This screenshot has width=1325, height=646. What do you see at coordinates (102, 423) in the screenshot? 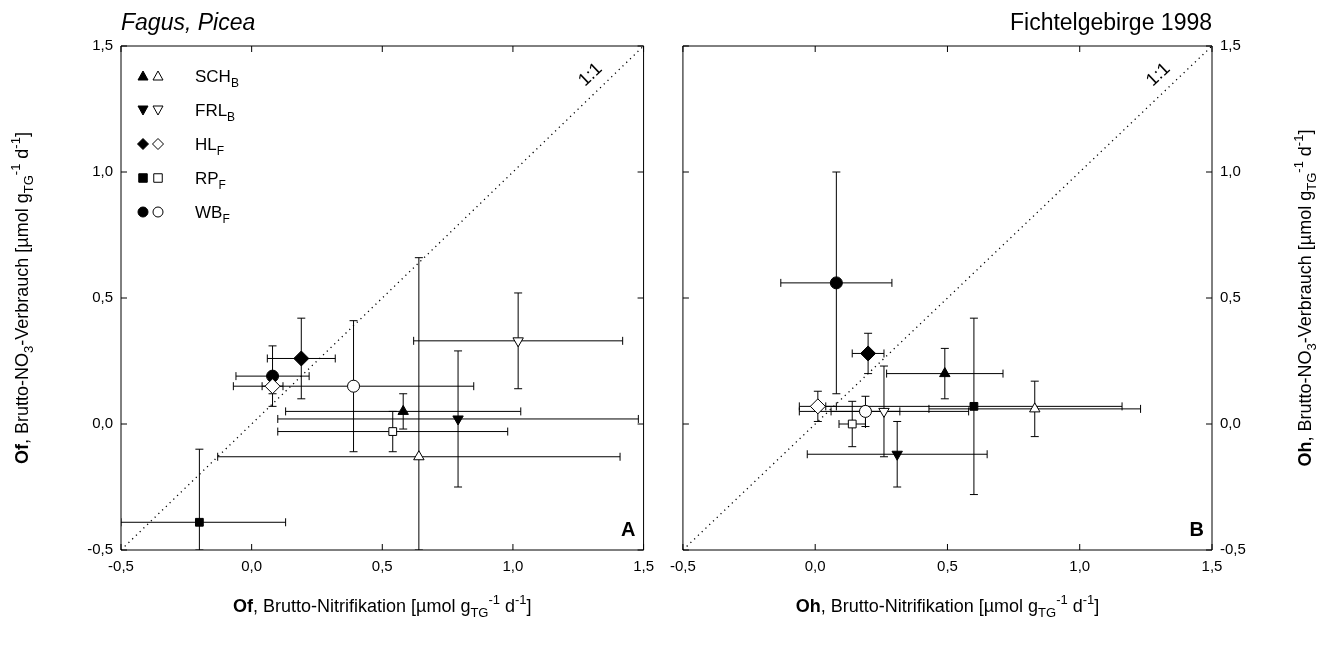
I see `y-tick-label: 0,0` at bounding box center [102, 423].